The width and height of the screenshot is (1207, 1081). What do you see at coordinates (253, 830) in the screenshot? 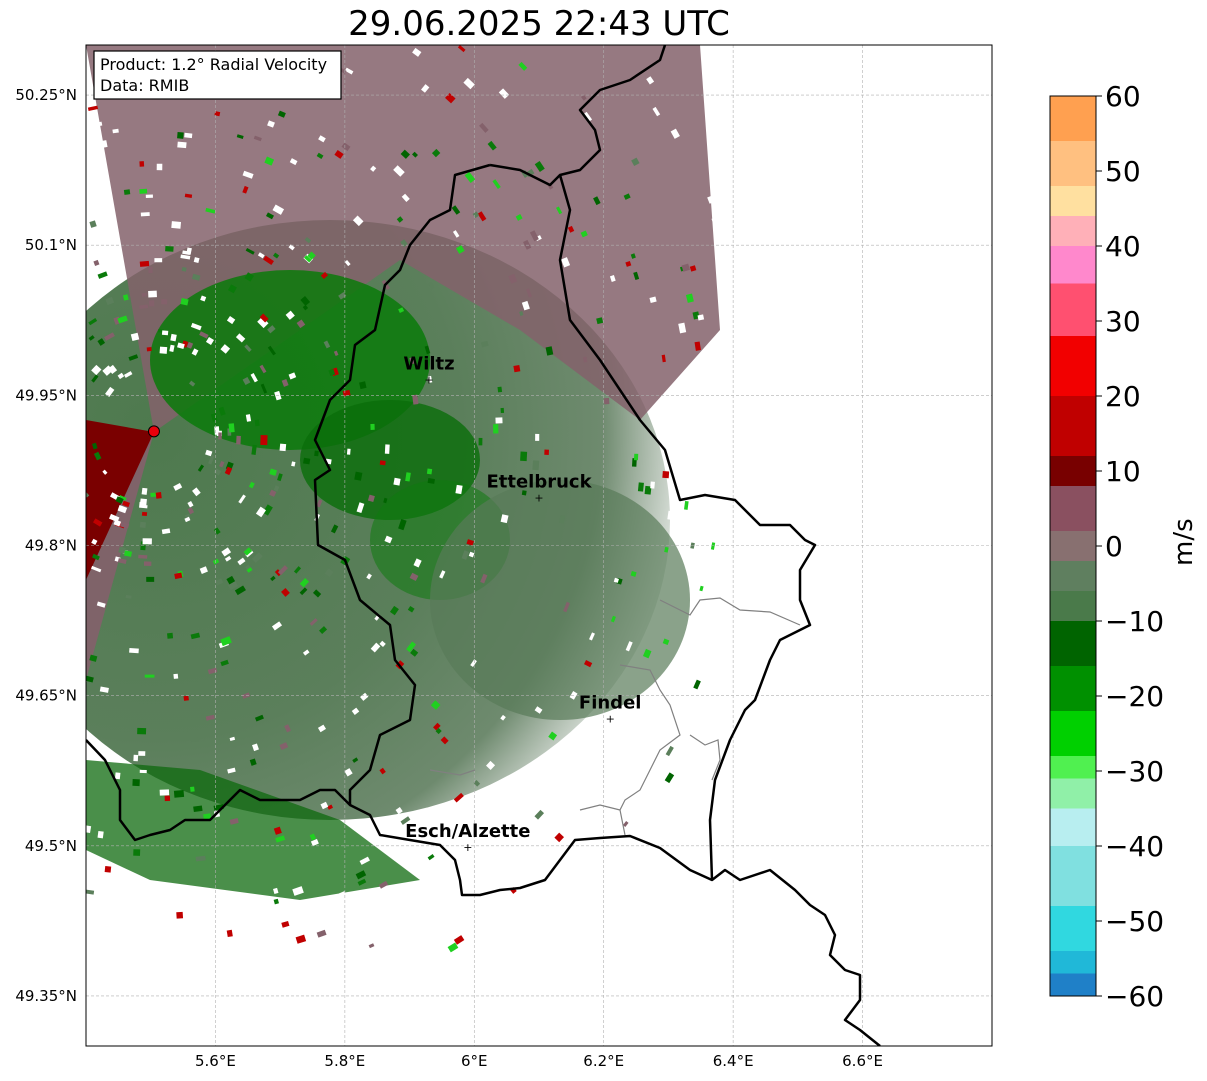
I see `echo-band-south` at bounding box center [253, 830].